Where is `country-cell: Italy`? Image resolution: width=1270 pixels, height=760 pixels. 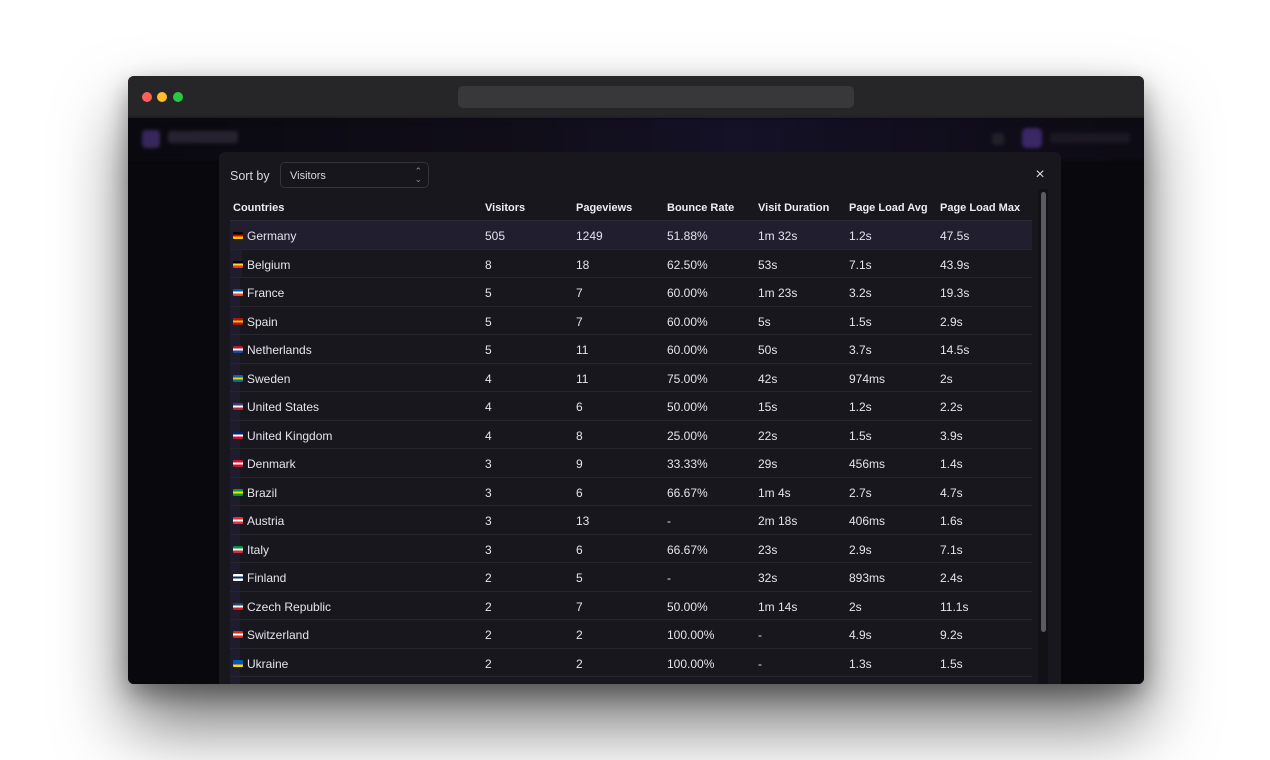
country-cell: Italy is located at coordinates (251, 550).